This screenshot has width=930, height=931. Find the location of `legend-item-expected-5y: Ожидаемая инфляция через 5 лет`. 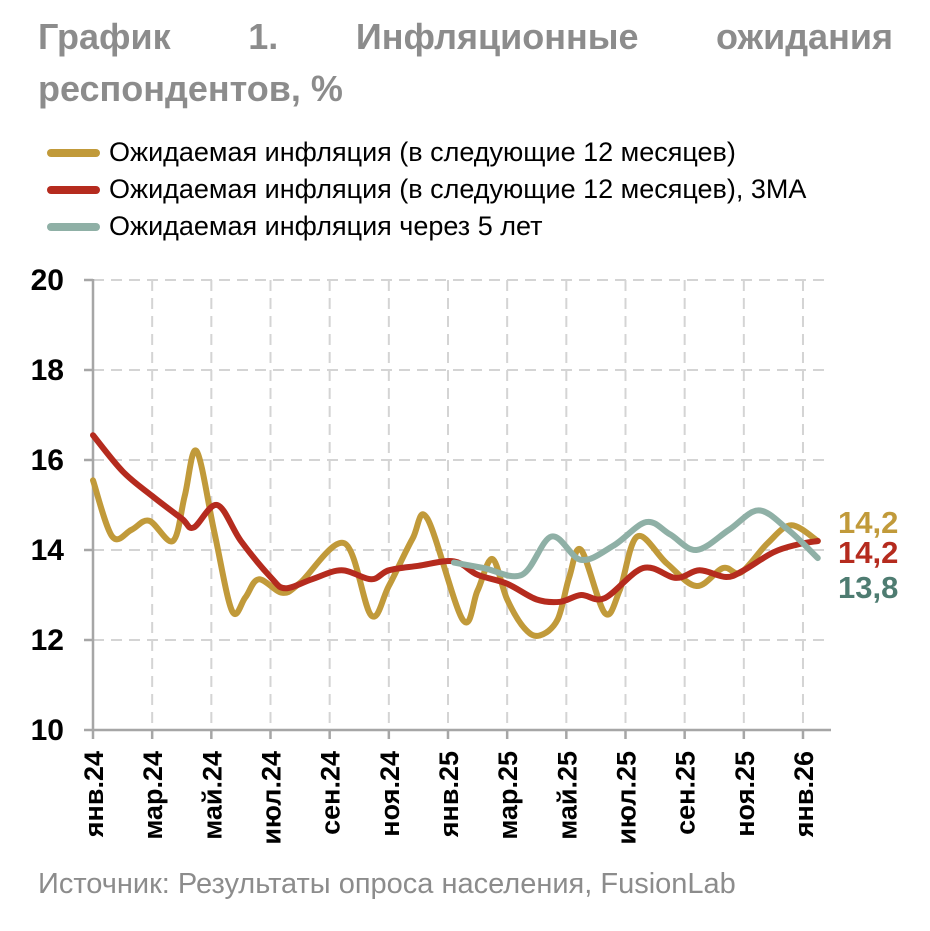

legend-item-expected-5y: Ожидаемая инфляция через 5 лет is located at coordinates (426, 226).